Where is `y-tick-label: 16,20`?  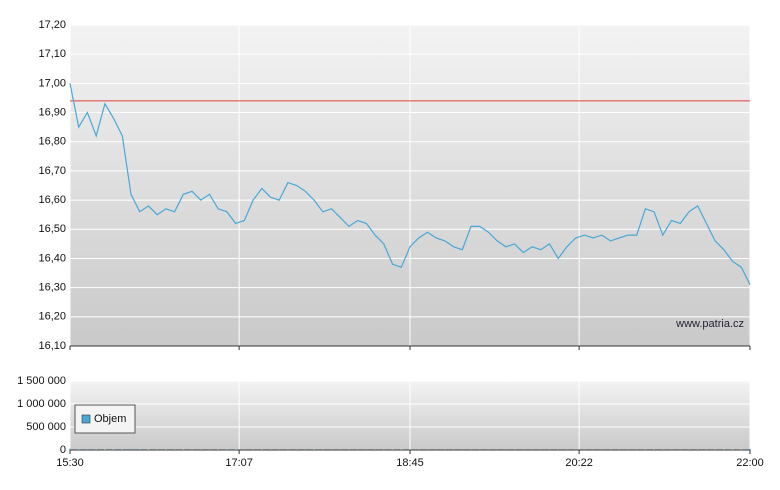 y-tick-label: 16,20 is located at coordinates (52, 317).